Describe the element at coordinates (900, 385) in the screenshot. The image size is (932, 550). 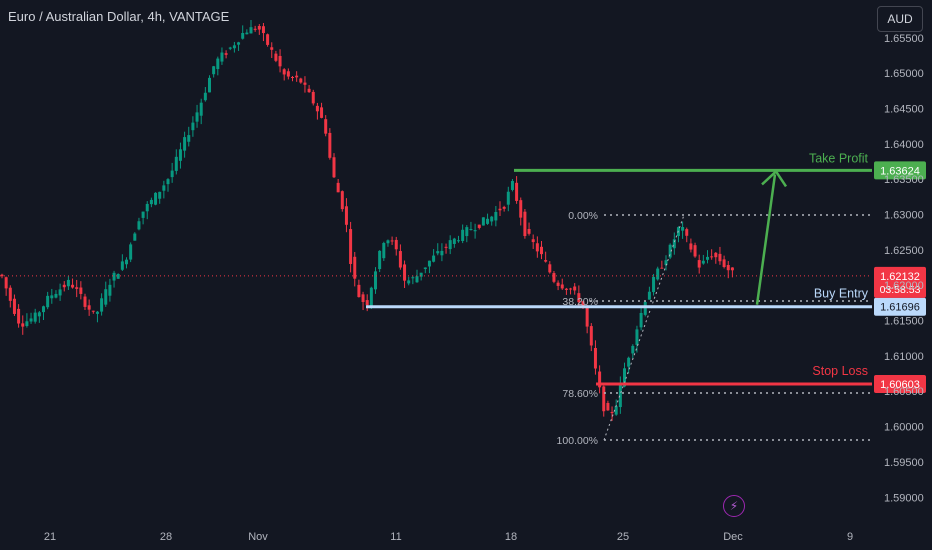
I see `level-price-value: 1.60603` at that location.